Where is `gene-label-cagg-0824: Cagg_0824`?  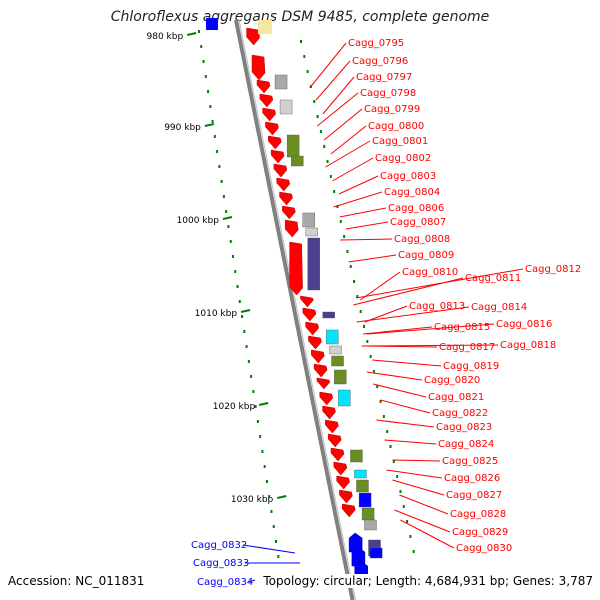
gene-label-cagg-0824: Cagg_0824 is located at coordinates (466, 444).